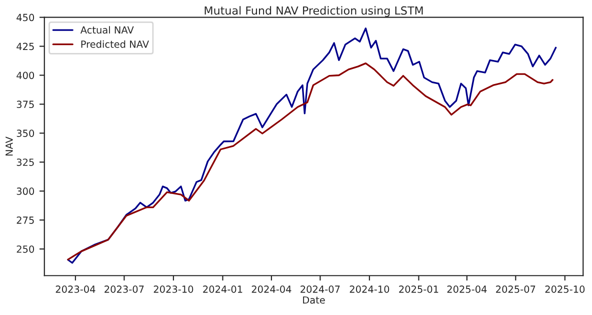 Image resolution: width=592 pixels, height=315 pixels. Describe the element at coordinates (115, 44) in the screenshot. I see `legend-label: Predicted NAV` at that location.